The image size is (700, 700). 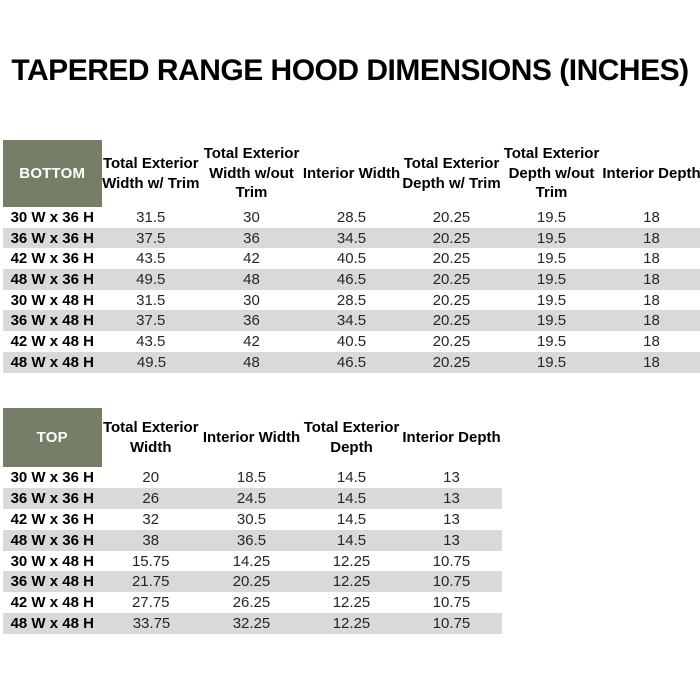 I want to click on table-row: 30 W x 36 H 31.5 30 28.5 20.25 19.5 18, so click(x=350, y=217).